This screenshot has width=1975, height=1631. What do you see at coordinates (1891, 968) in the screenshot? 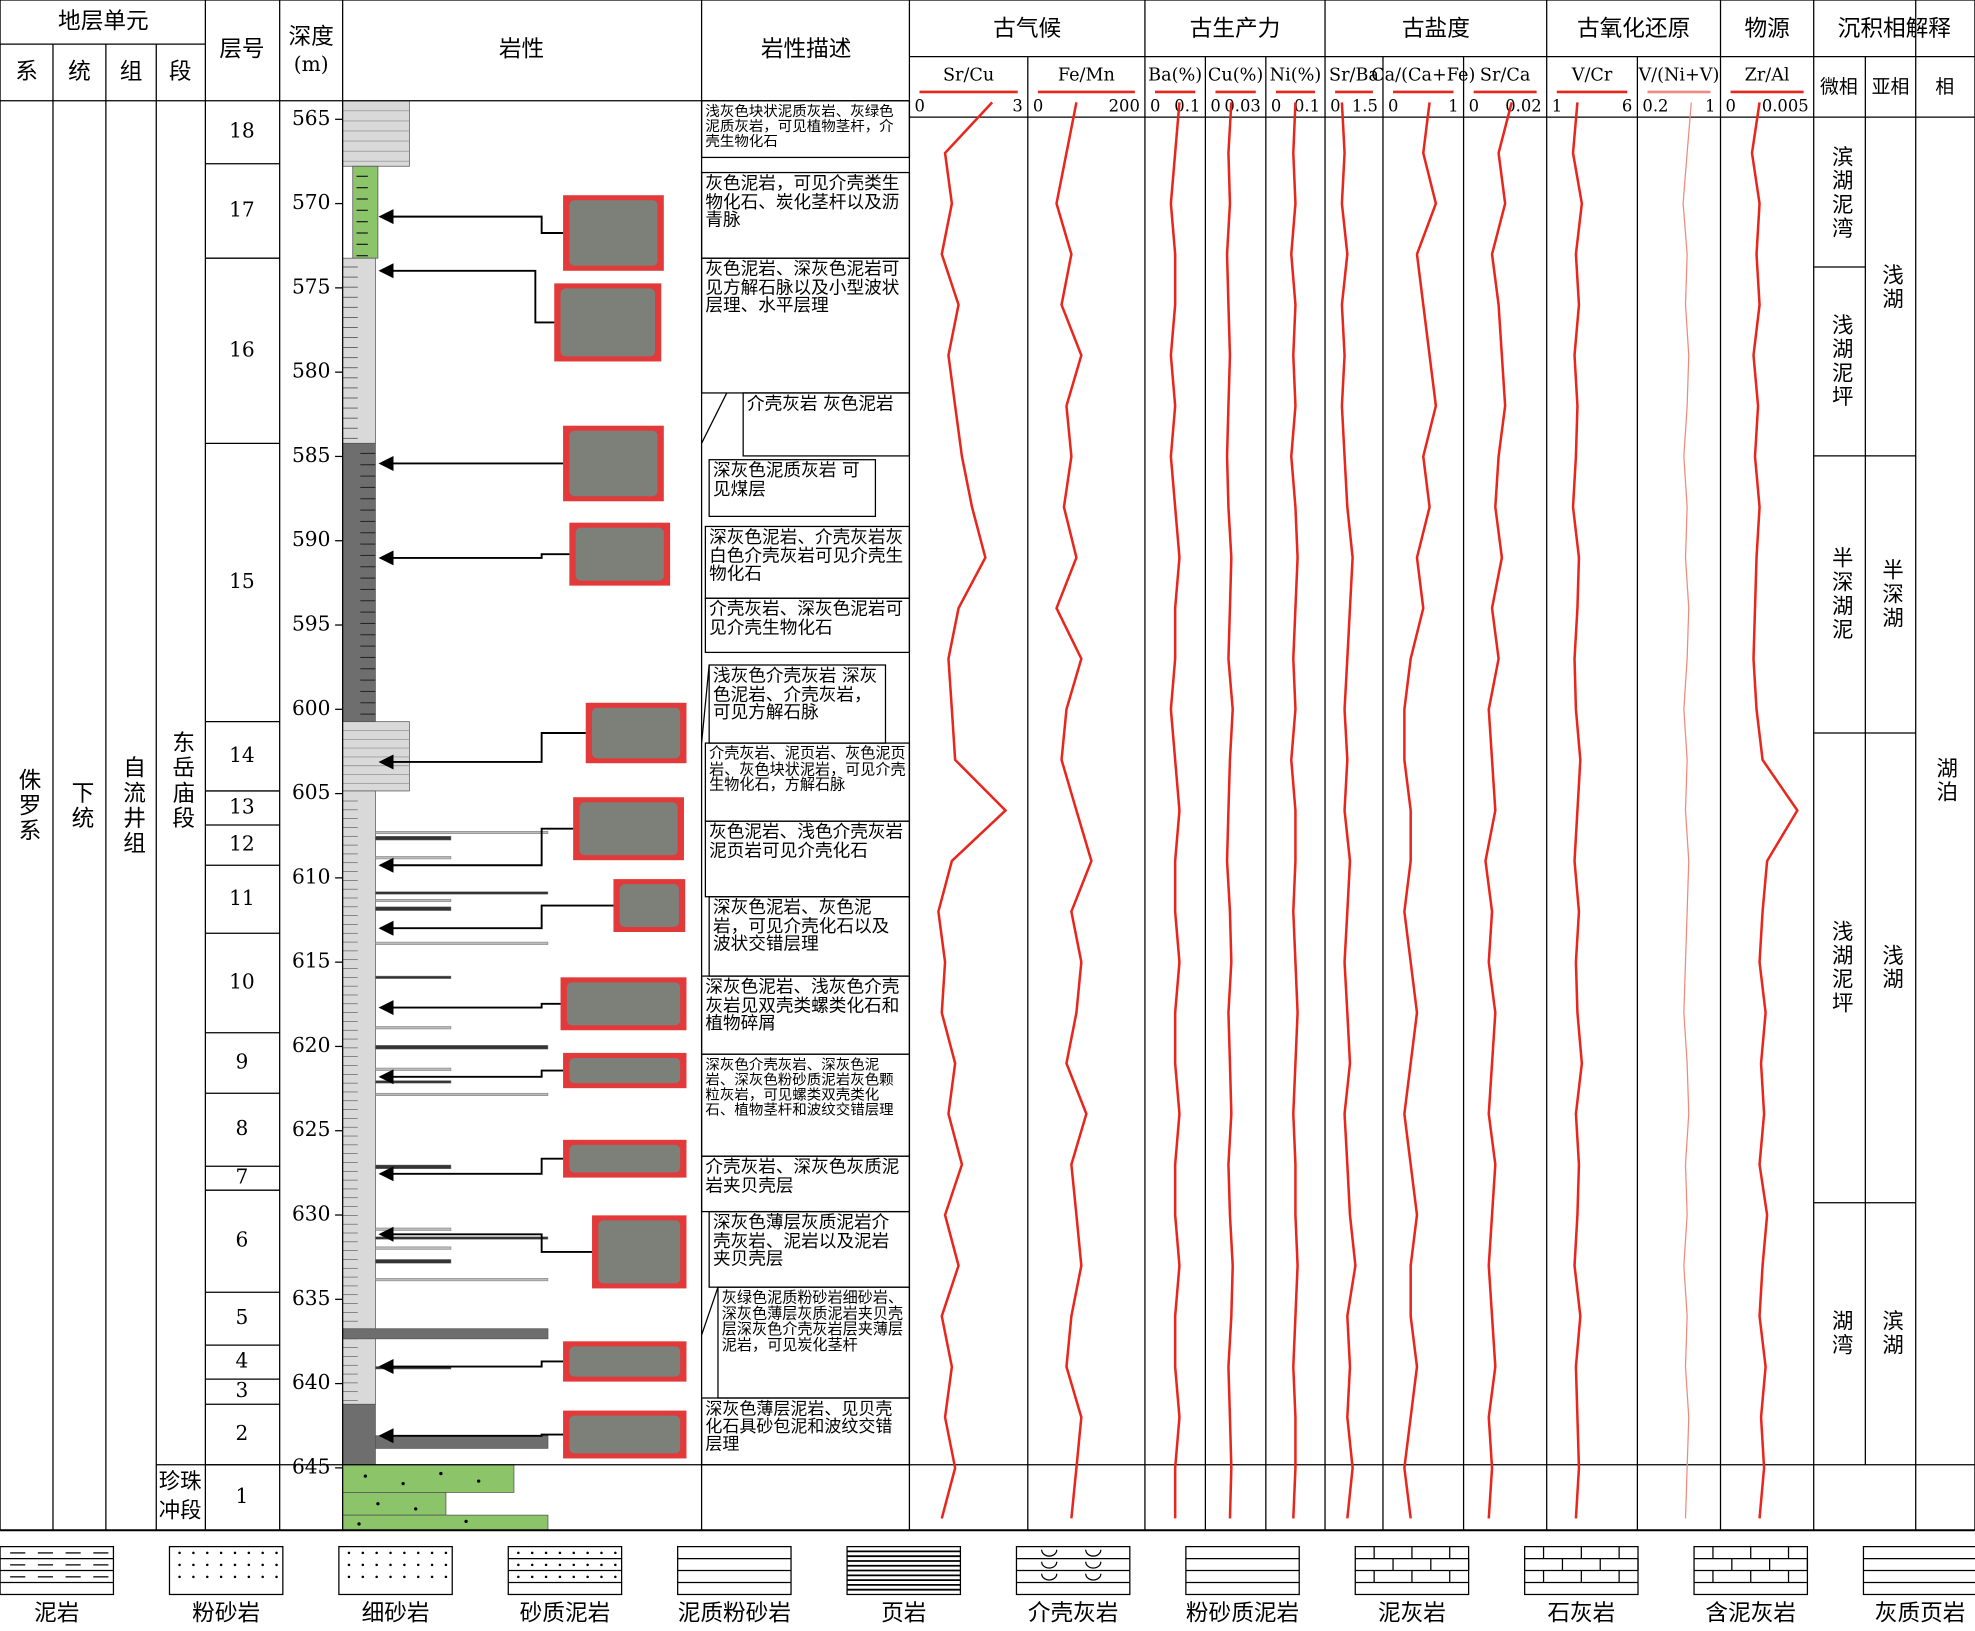
I see `sub-facies: 浅湖` at bounding box center [1891, 968].